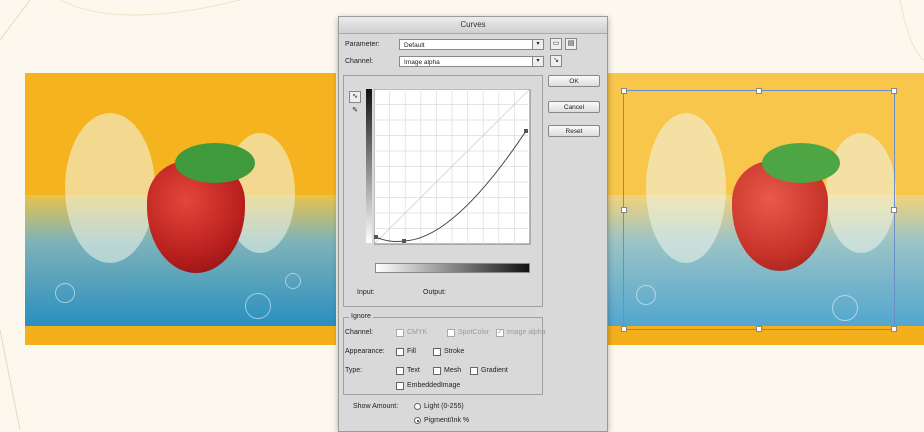 The width and height of the screenshot is (924, 432). Describe the element at coordinates (359, 332) in the screenshot. I see `ignore-channel-label: Channel:` at that location.